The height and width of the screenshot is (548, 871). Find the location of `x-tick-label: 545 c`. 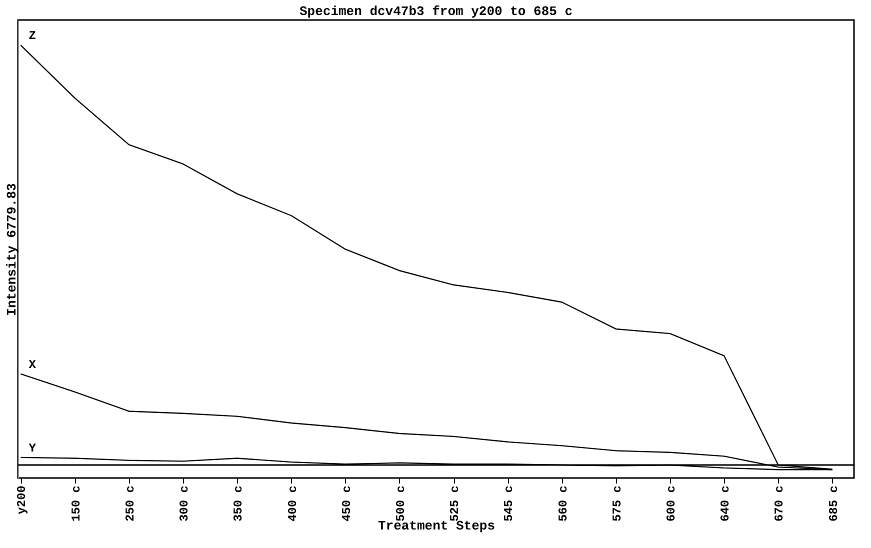

x-tick-label: 545 c is located at coordinates (509, 504).